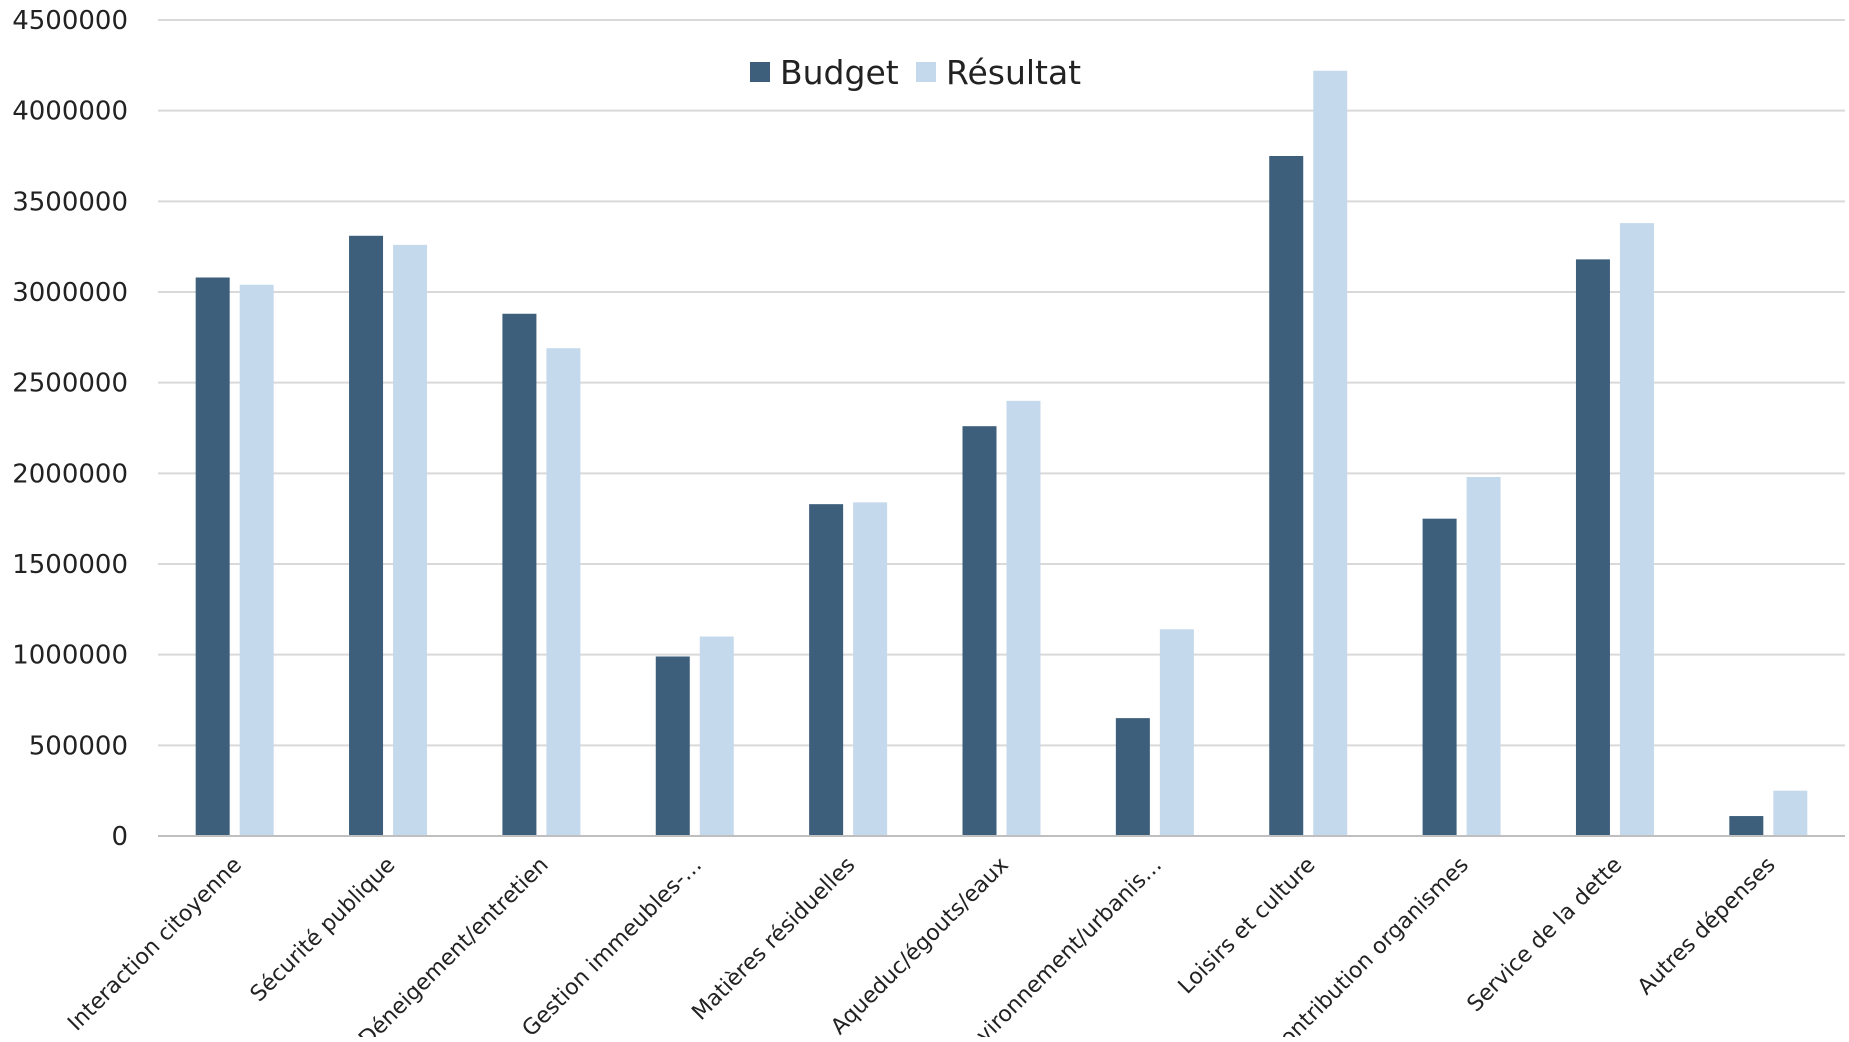 Image resolution: width=1849 pixels, height=1042 pixels. What do you see at coordinates (1013, 72) in the screenshot?
I see `legend-label: Résultat` at bounding box center [1013, 72].